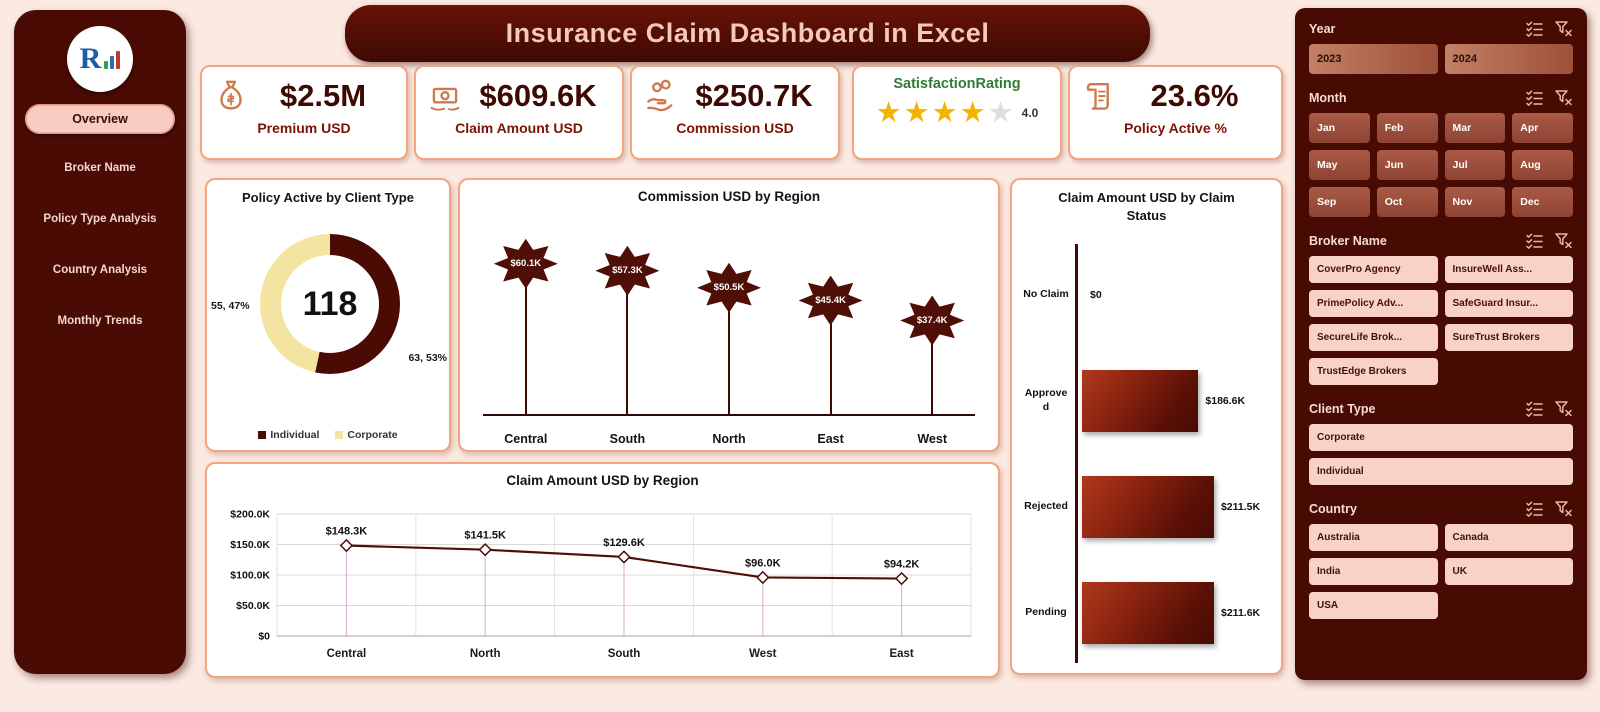  I want to click on year-clear-filter-icon, so click(1563, 28).